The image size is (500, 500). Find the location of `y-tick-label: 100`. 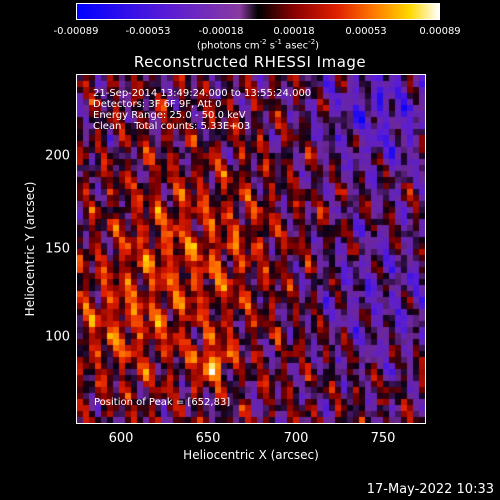

y-tick-label: 100 is located at coordinates (57, 337).